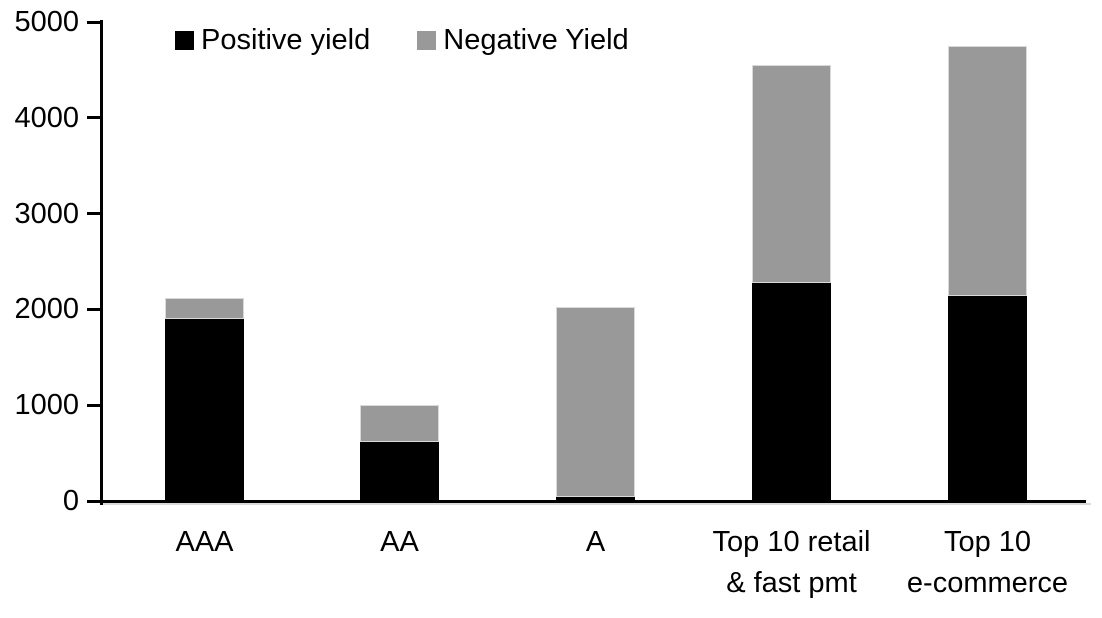 Image resolution: width=1102 pixels, height=618 pixels. What do you see at coordinates (46, 213) in the screenshot?
I see `y-tick-label: 3000` at bounding box center [46, 213].